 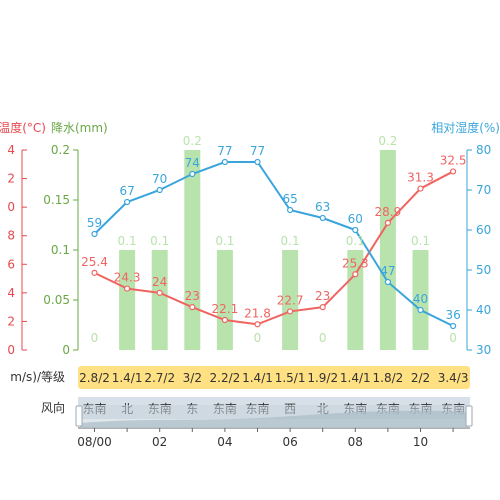 What do you see at coordinates (79, 416) in the screenshot?
I see `slider-handle-left` at bounding box center [79, 416].